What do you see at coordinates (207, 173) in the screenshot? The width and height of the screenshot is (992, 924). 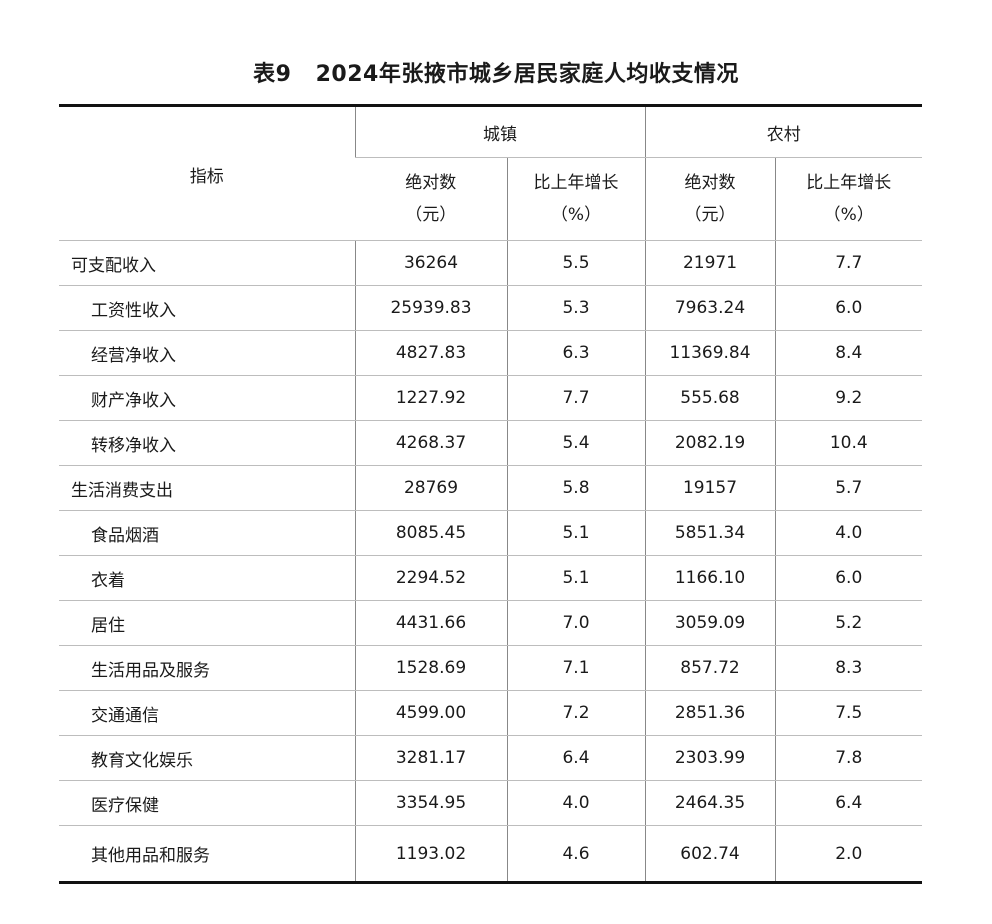 I see `header-indicator: 指标` at bounding box center [207, 173].